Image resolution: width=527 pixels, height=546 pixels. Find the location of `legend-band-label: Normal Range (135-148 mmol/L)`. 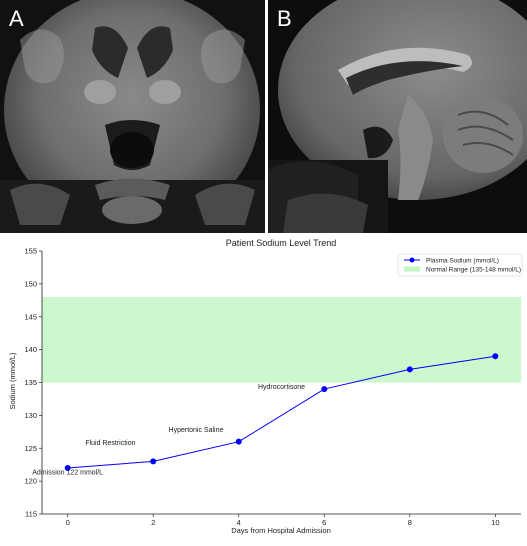

legend-band-label: Normal Range (135-148 mmol/L) is located at coordinates (473, 270).